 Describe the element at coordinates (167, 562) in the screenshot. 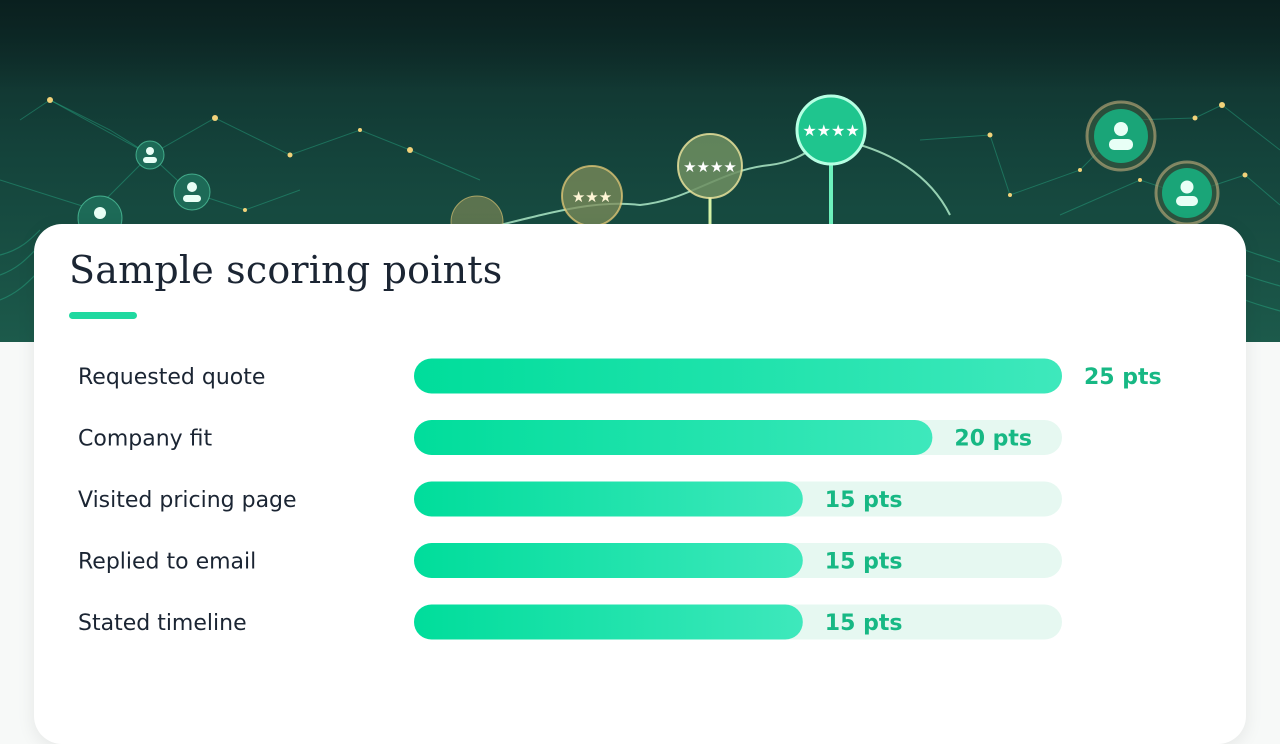

I see `category-label: Replied to email` at that location.